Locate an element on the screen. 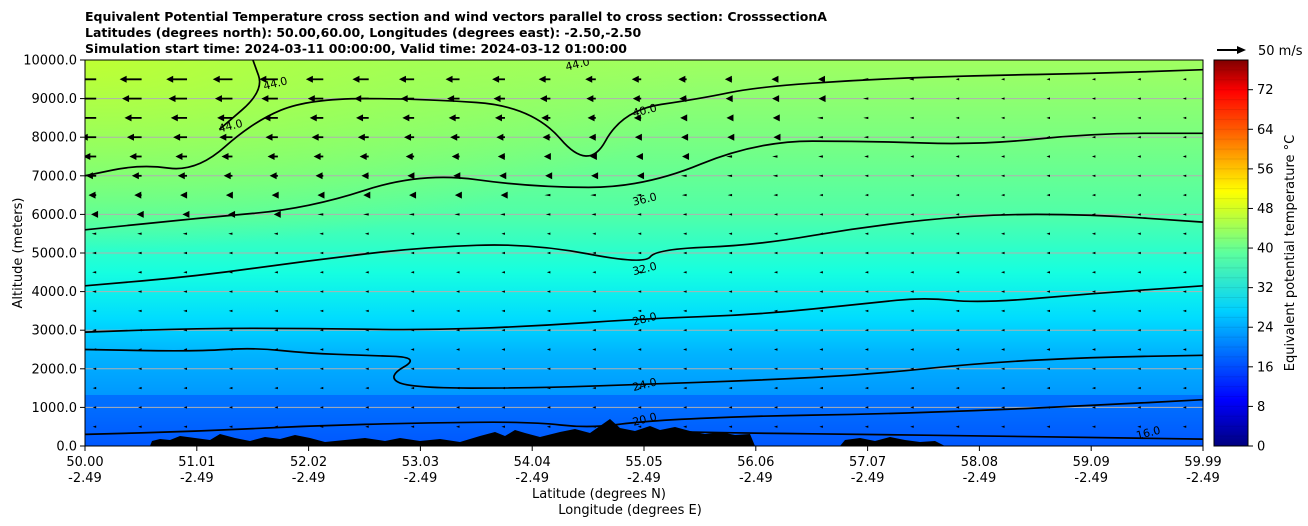 The image size is (1308, 526). contour-label: 40.0 is located at coordinates (644, 110).